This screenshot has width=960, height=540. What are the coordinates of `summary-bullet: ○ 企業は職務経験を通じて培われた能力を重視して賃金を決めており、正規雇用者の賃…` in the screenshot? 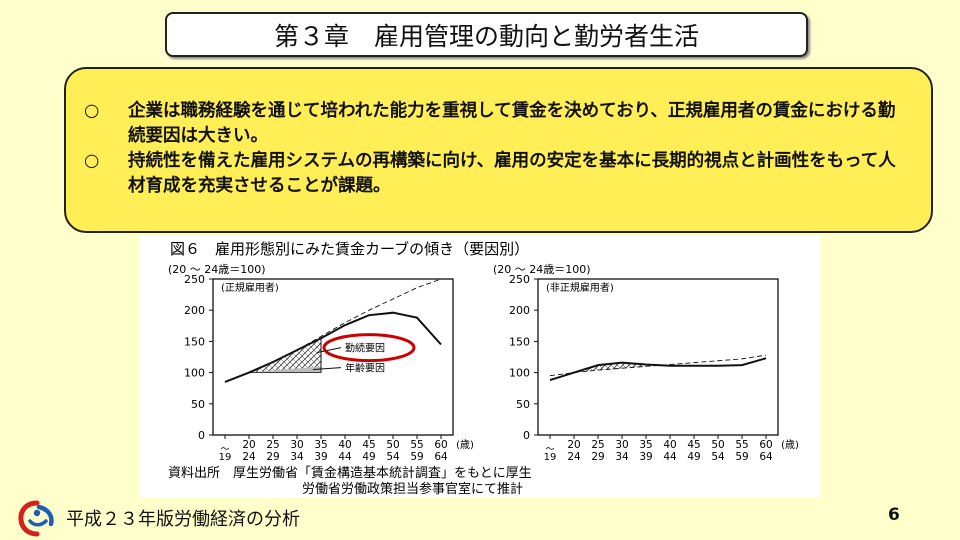 It's located at (494, 124).